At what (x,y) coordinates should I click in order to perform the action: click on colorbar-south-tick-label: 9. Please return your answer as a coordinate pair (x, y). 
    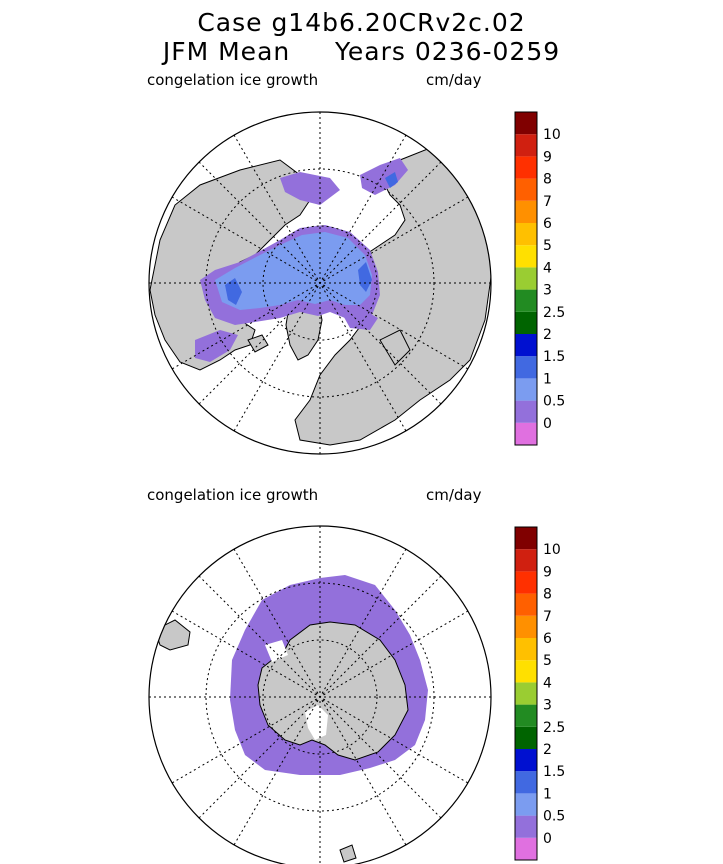
    Looking at the image, I should click on (547, 572).